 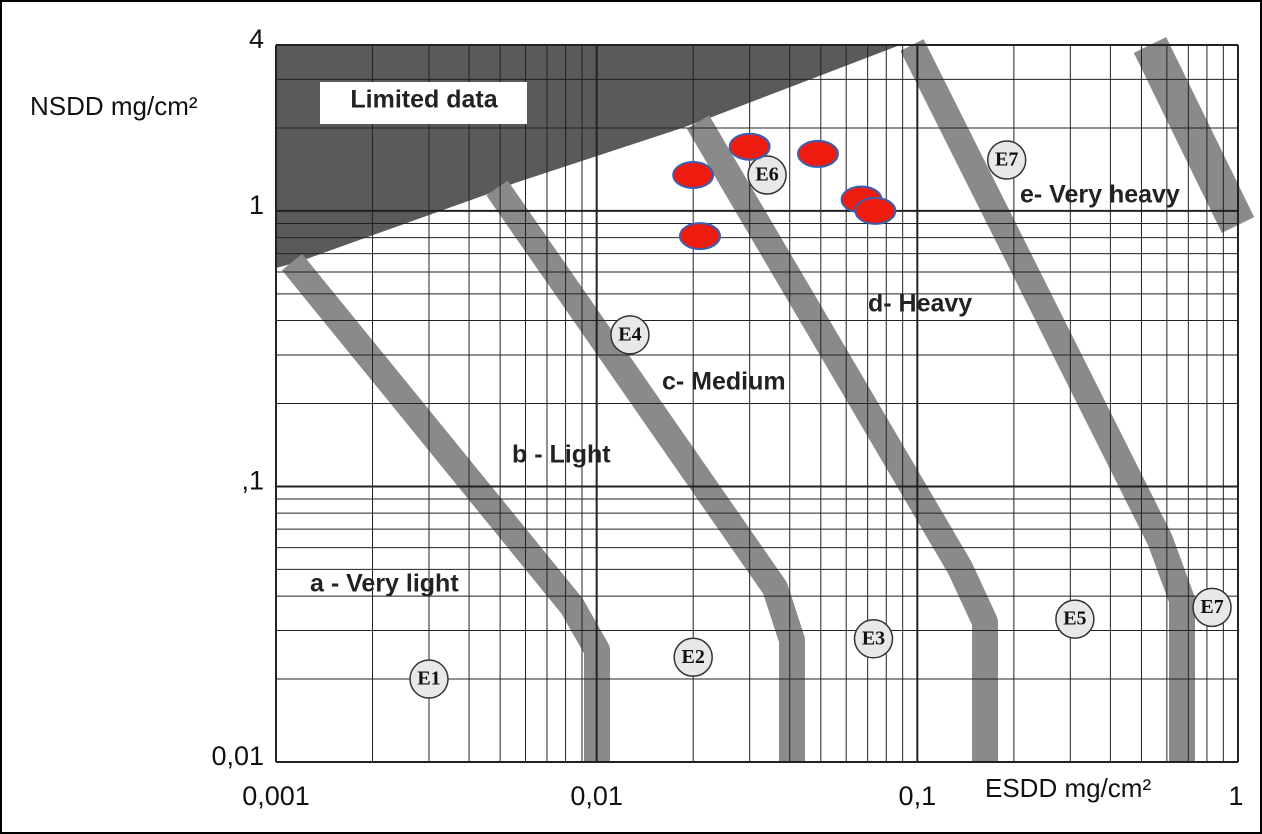 I want to click on x-tick-label: 1, so click(x=1235, y=796).